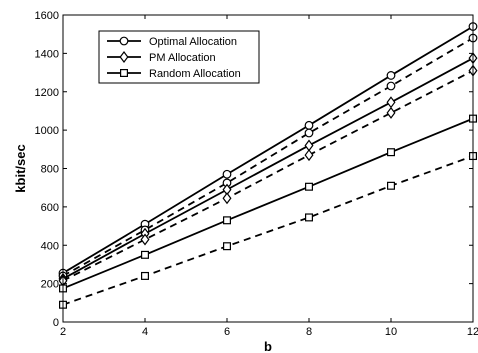  I want to click on x-tick-label: 6, so click(227, 332).